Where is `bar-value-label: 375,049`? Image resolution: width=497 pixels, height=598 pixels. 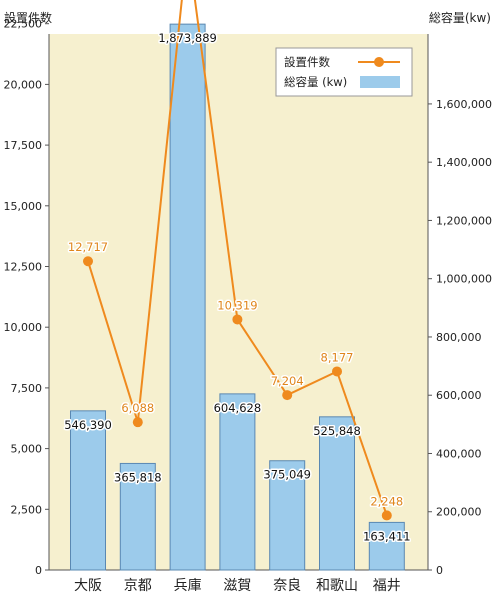 bar-value-label: 375,049 is located at coordinates (287, 475).